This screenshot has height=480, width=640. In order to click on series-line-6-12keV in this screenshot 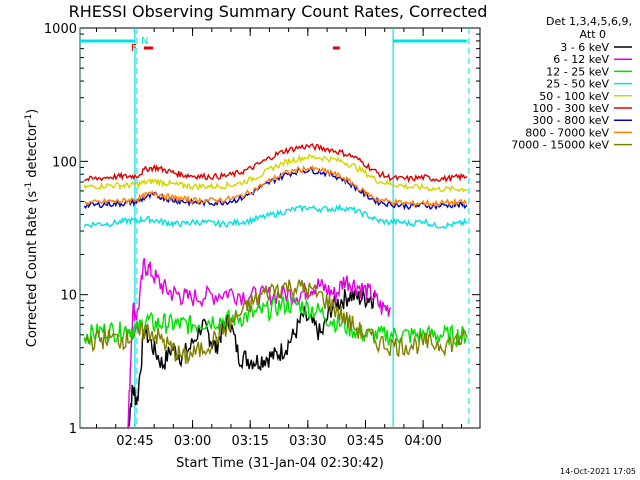, I will do `click(259, 343)`.